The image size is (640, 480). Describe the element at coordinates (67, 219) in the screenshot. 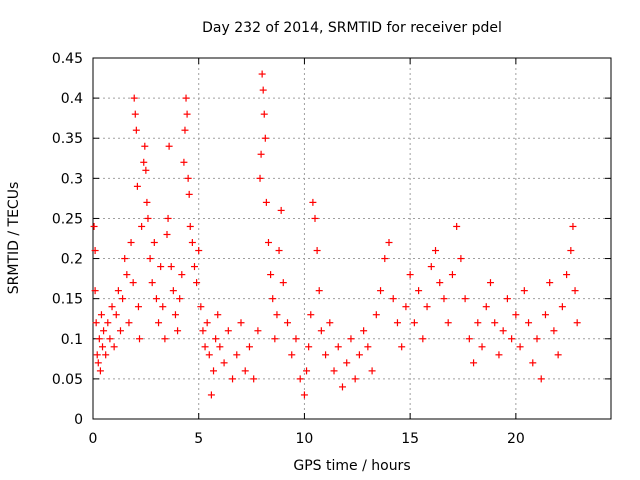

I see `y-tick-label: 0.25` at that location.